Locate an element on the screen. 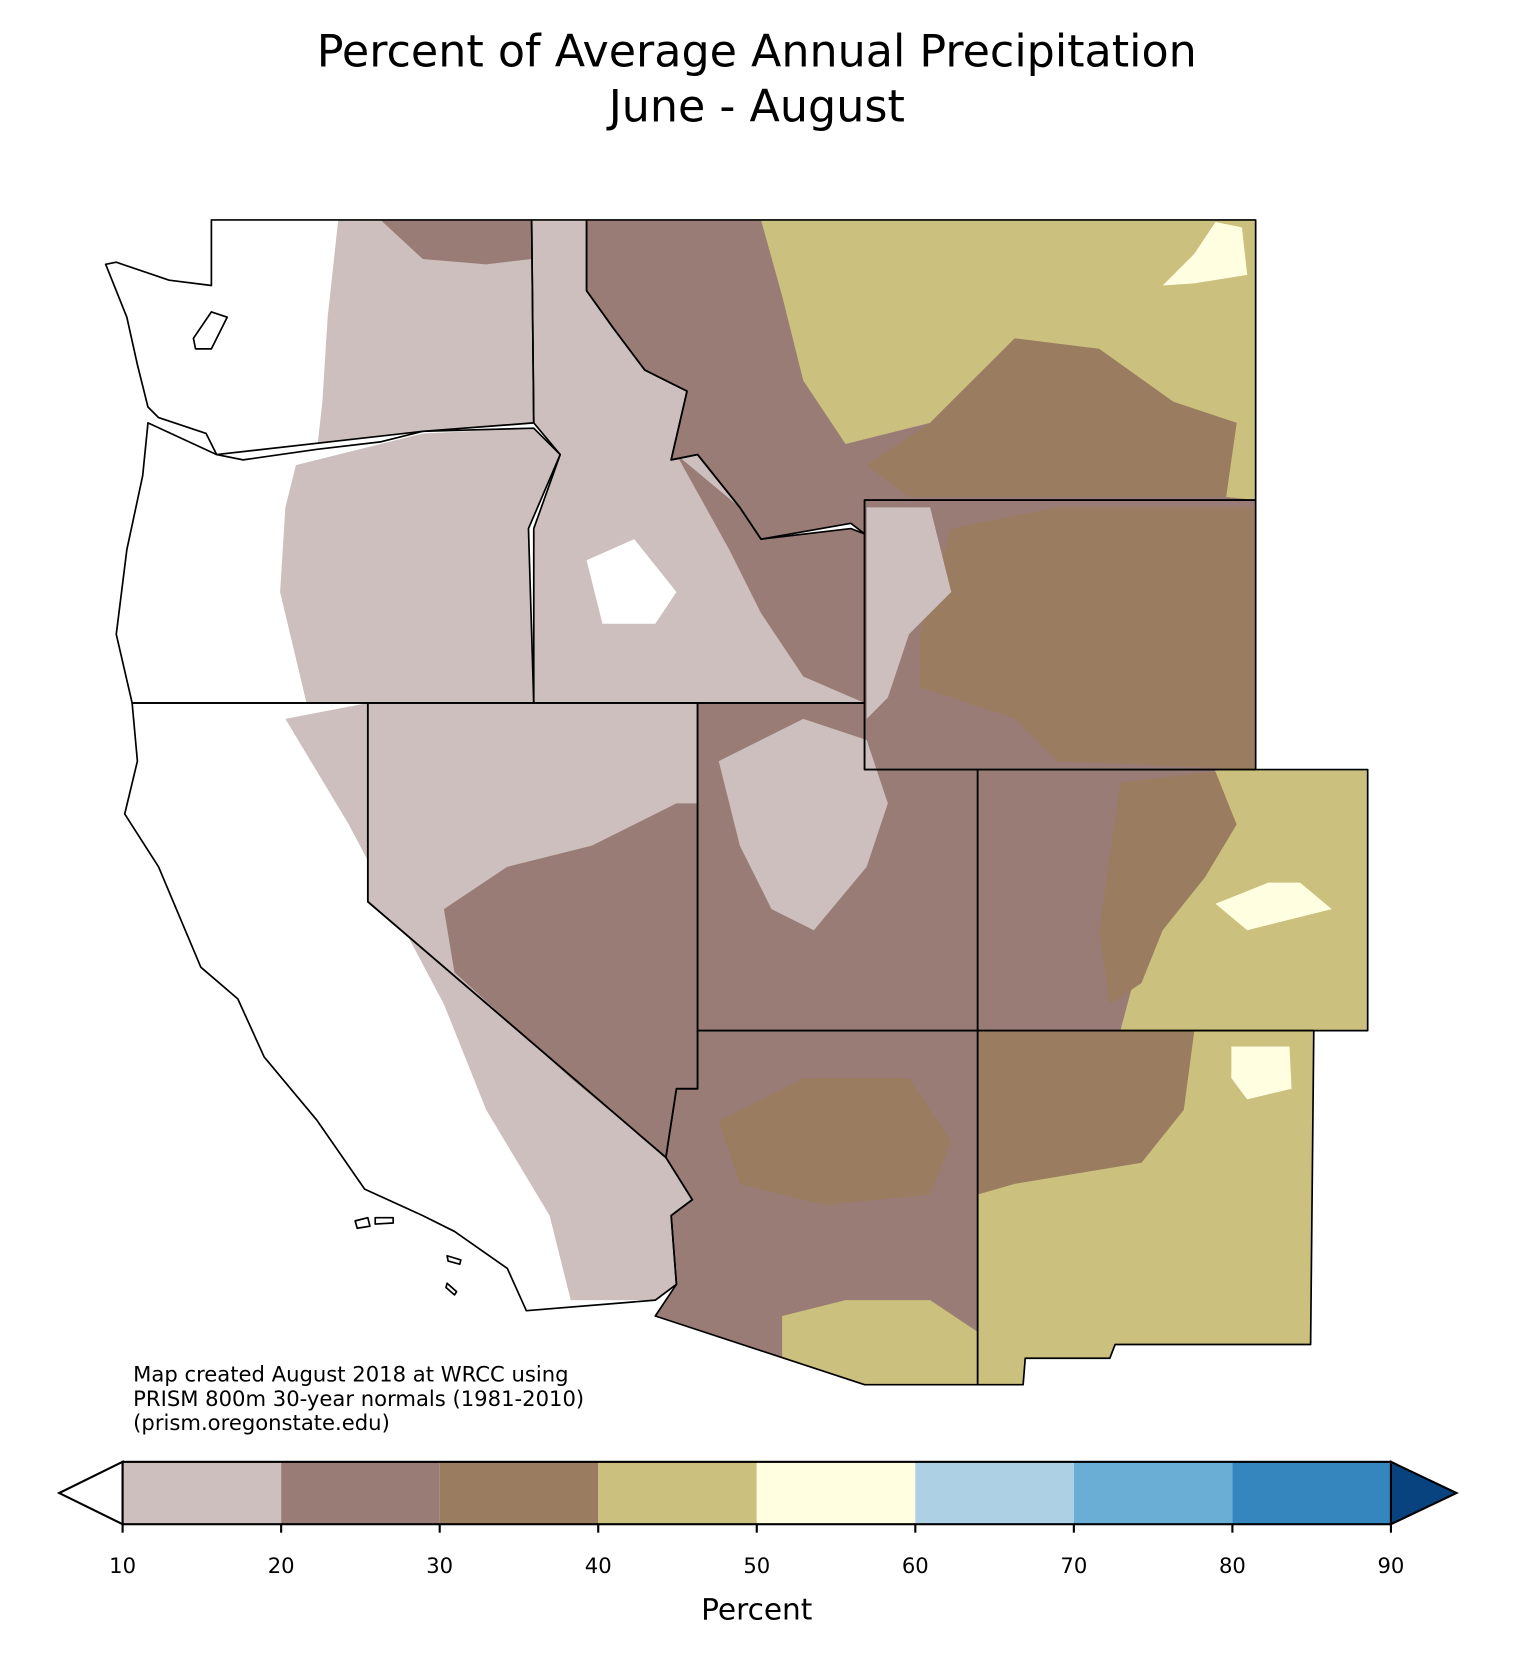 The image size is (1522, 1667). note-line-1: Map created August 2018 at WRCC using is located at coordinates (350, 1374).